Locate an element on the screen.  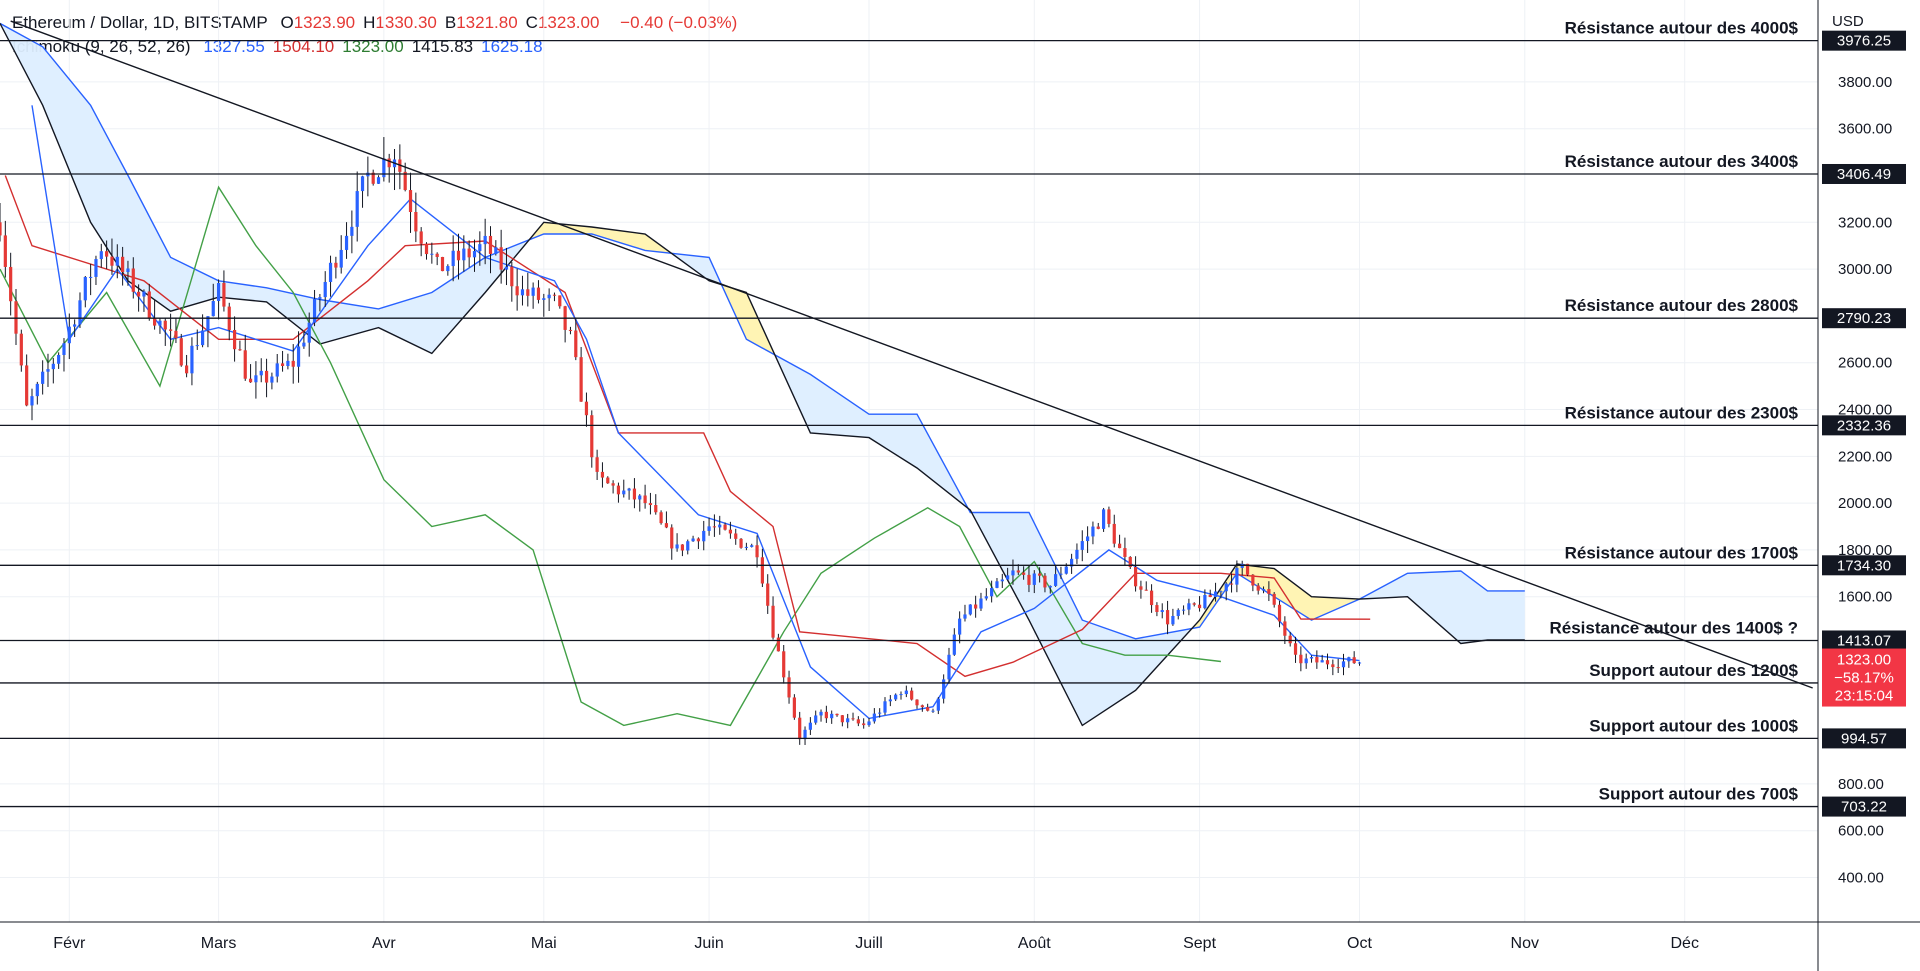
ohlc-values: O1323.90 H1330.30 B1321.80 C1323.00 is located at coordinates (443, 22).